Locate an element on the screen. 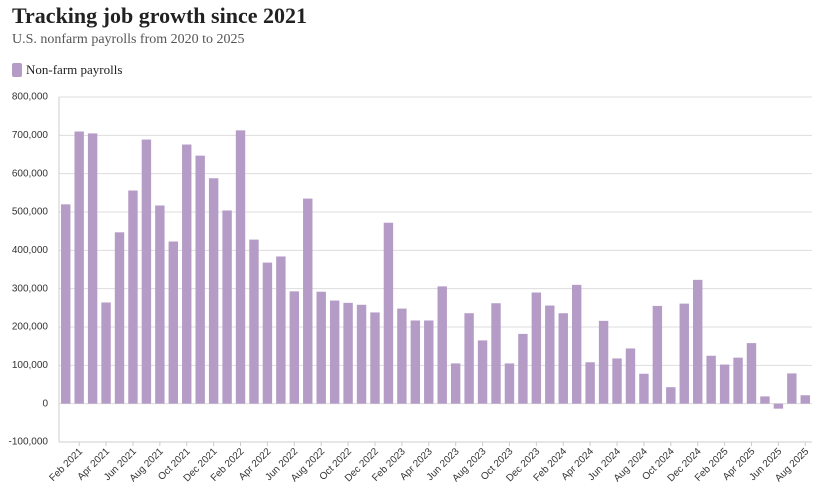 This screenshot has height=494, width=814. y-tick-label: 400,000 is located at coordinates (30, 250).